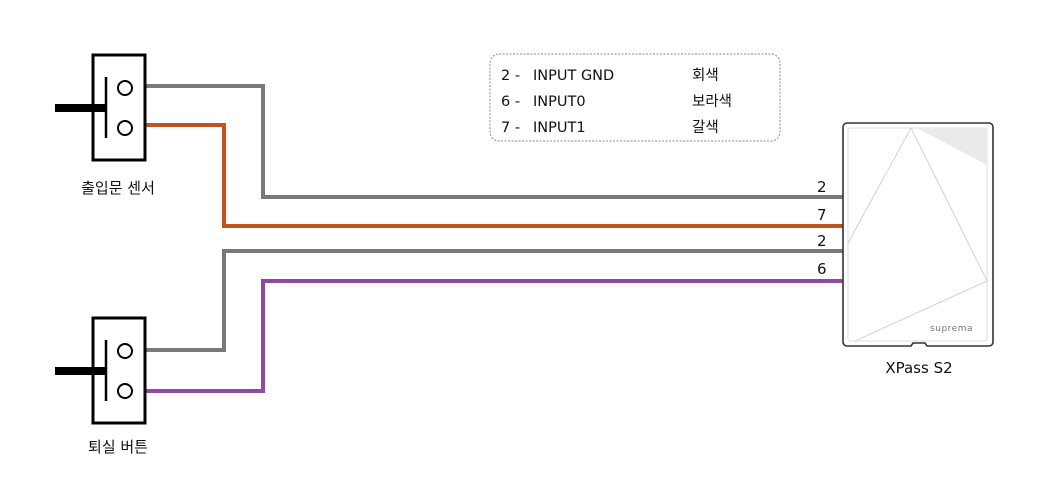  I want to click on exit-button-label: 퇴실 버튼, so click(118, 447).